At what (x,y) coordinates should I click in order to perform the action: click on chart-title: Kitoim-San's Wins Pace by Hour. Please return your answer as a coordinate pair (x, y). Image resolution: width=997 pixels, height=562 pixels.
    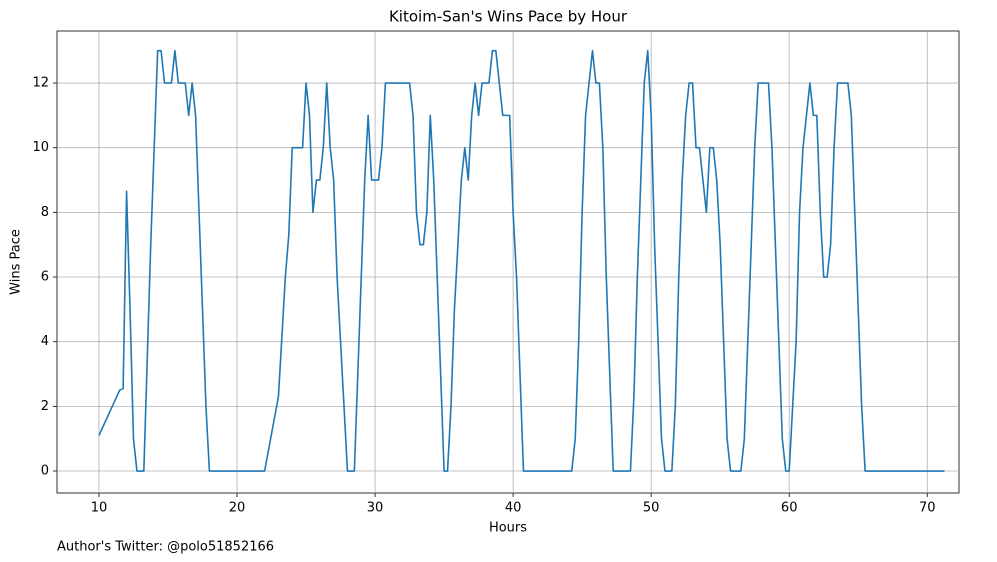
    Looking at the image, I should click on (508, 17).